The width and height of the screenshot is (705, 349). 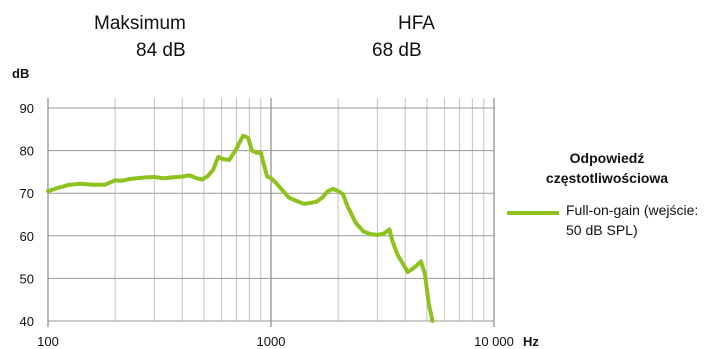 What do you see at coordinates (48, 341) in the screenshot?
I see `x-tick-label: 100` at bounding box center [48, 341].